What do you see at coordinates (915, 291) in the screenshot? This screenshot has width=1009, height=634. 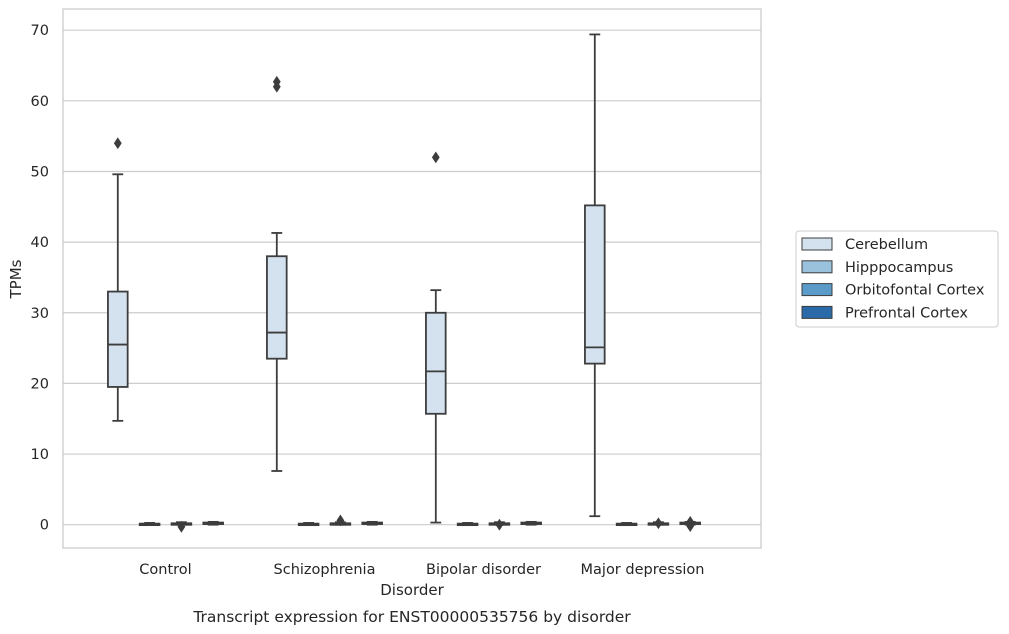 I see `legend-label: Orbitofontal Cortex` at bounding box center [915, 291].